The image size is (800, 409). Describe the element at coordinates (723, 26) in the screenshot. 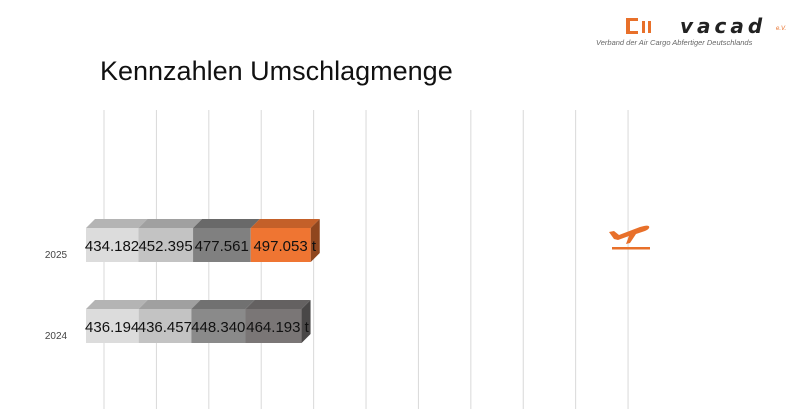

I see `logo-name: vacad` at that location.